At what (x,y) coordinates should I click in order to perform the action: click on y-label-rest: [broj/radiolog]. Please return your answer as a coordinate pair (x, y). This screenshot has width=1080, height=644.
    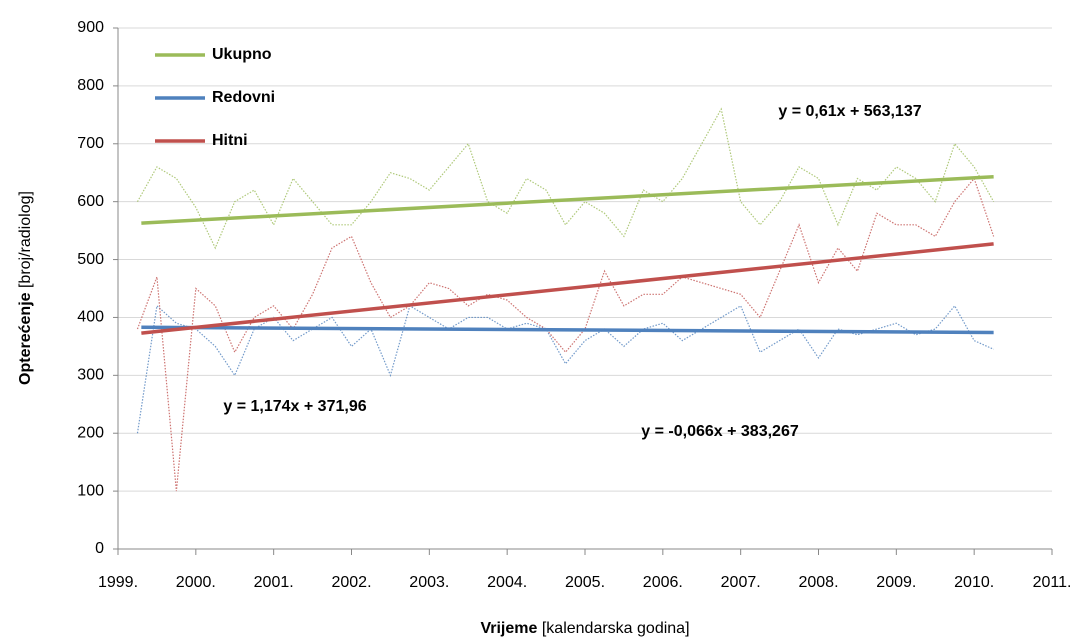
    Looking at the image, I should click on (25, 241).